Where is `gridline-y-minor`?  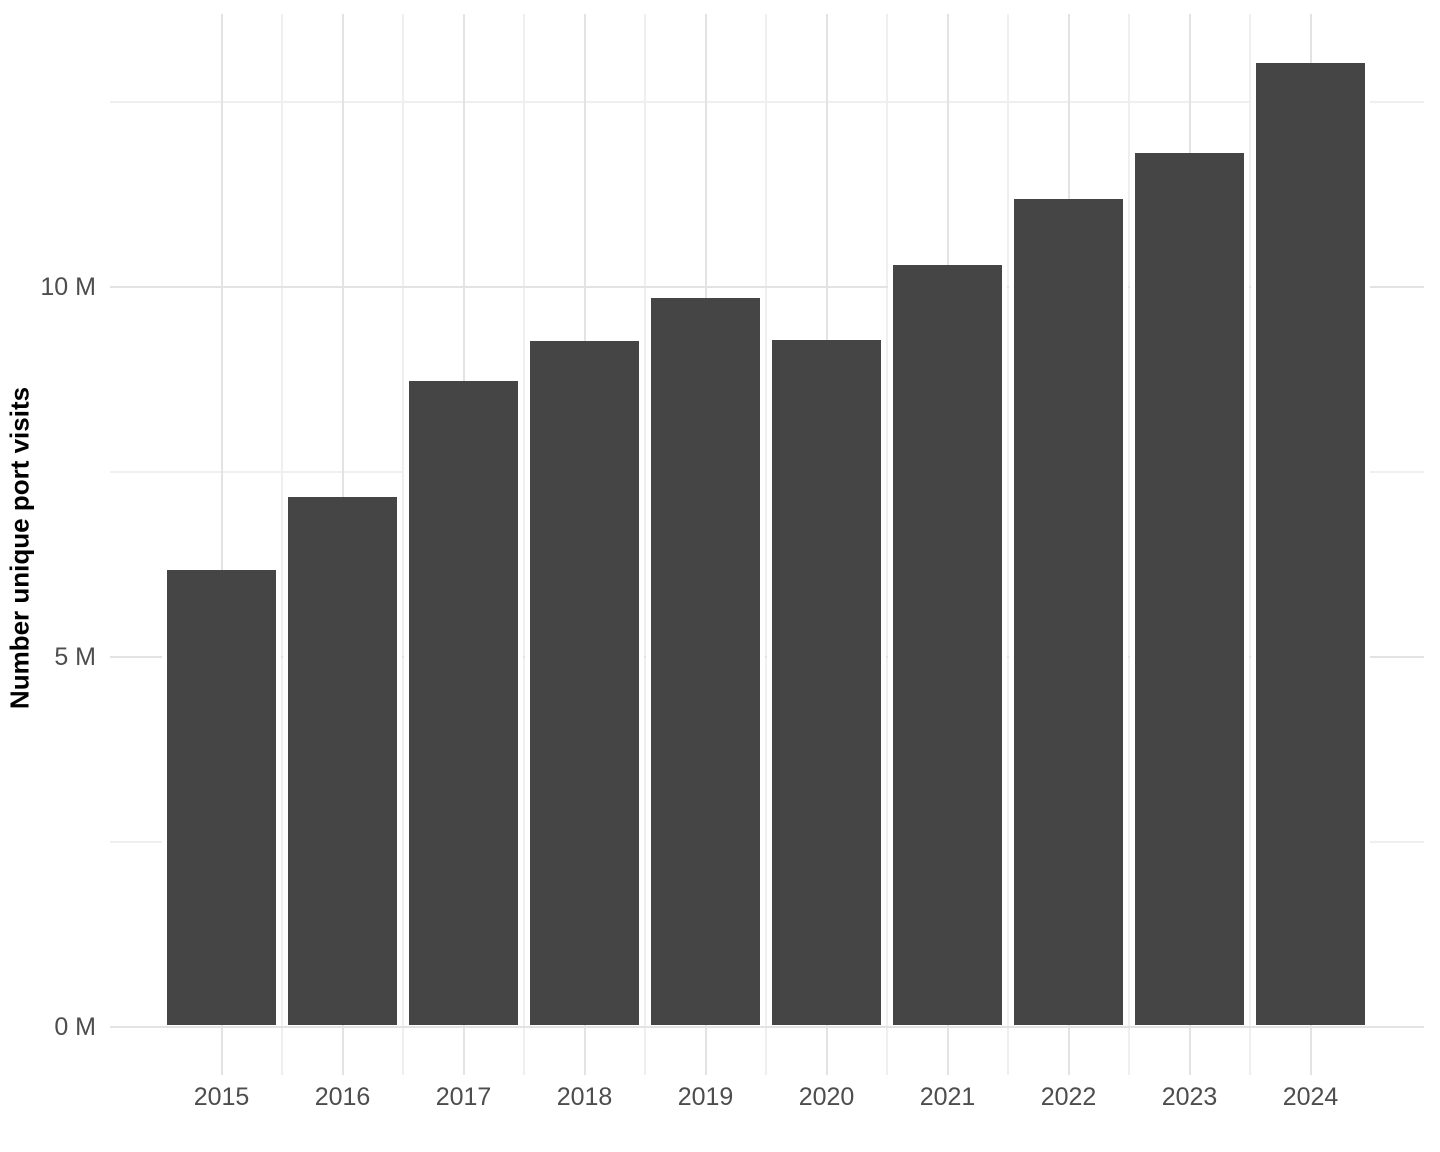
gridline-y-minor is located at coordinates (767, 102).